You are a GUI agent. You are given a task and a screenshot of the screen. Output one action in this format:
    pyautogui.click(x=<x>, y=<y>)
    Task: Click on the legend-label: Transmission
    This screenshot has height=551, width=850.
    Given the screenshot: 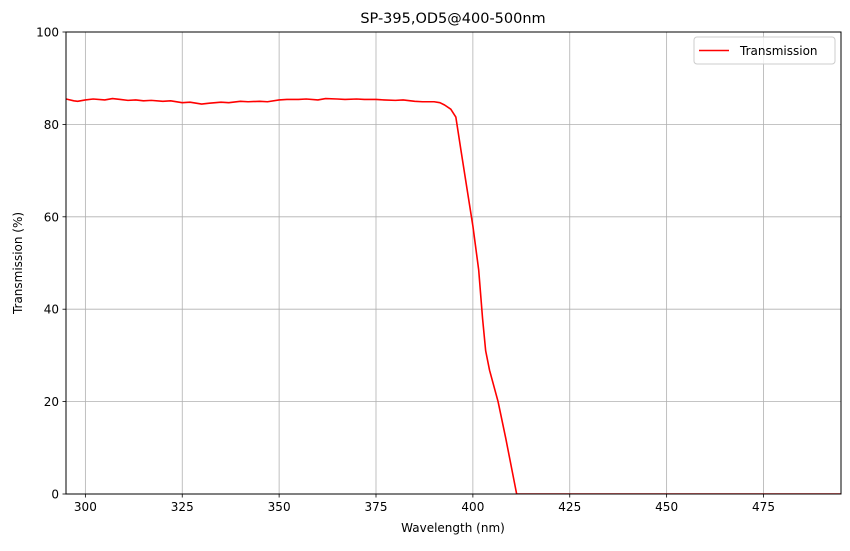 What is the action you would take?
    pyautogui.click(x=778, y=51)
    